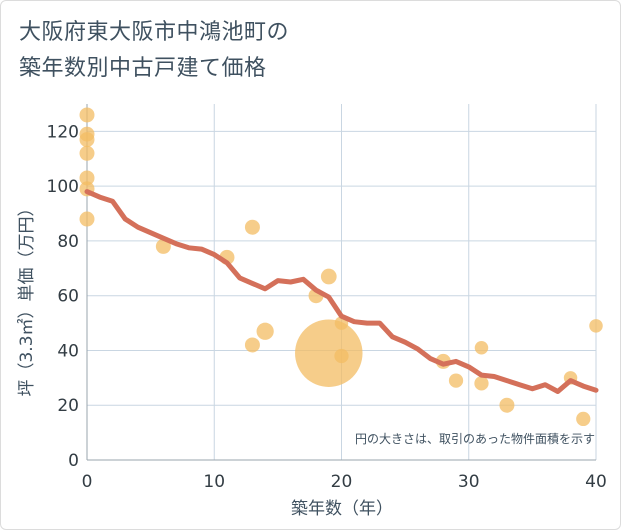 The image size is (621, 530). Describe the element at coordinates (87, 482) in the screenshot. I see `x-tick-label: 0` at that location.